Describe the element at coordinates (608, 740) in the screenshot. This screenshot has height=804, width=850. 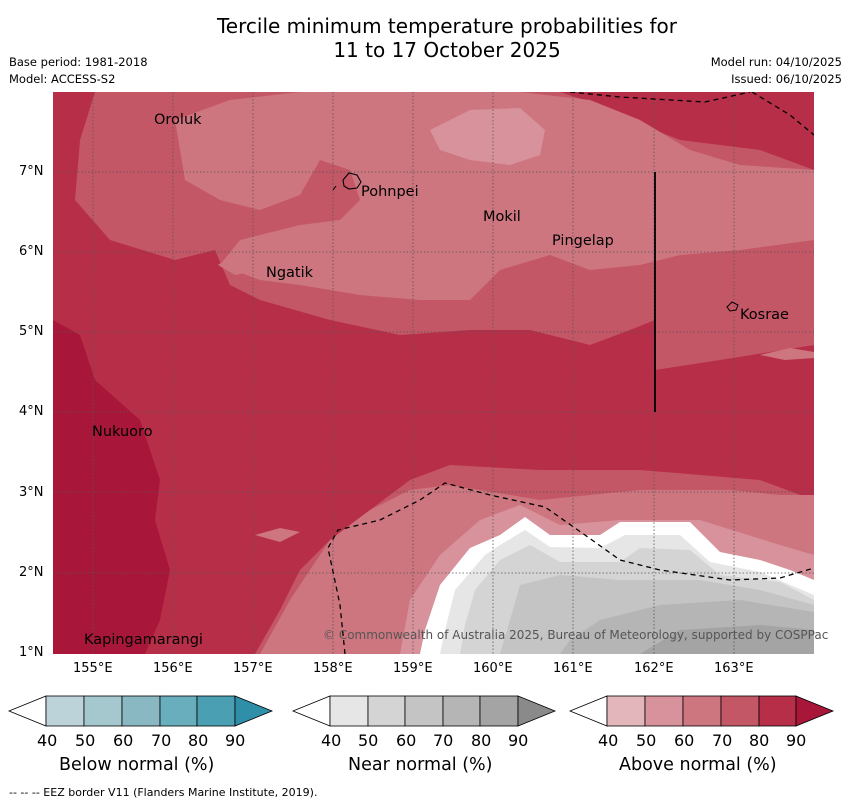
I see `above-tick-40: 40` at that location.